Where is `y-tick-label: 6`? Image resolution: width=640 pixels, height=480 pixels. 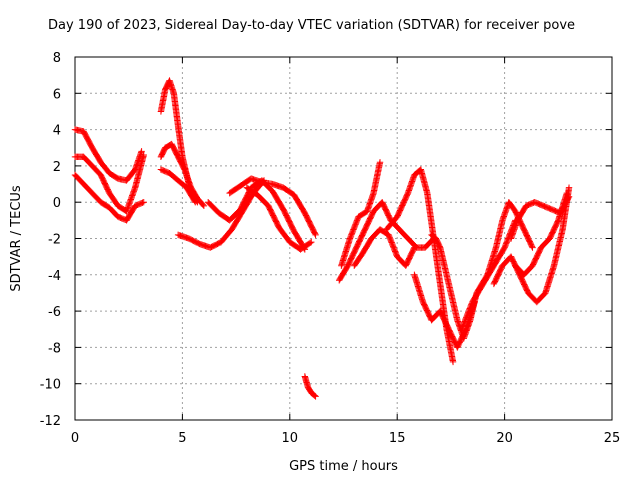 y-tick-label: 6 is located at coordinates (57, 94).